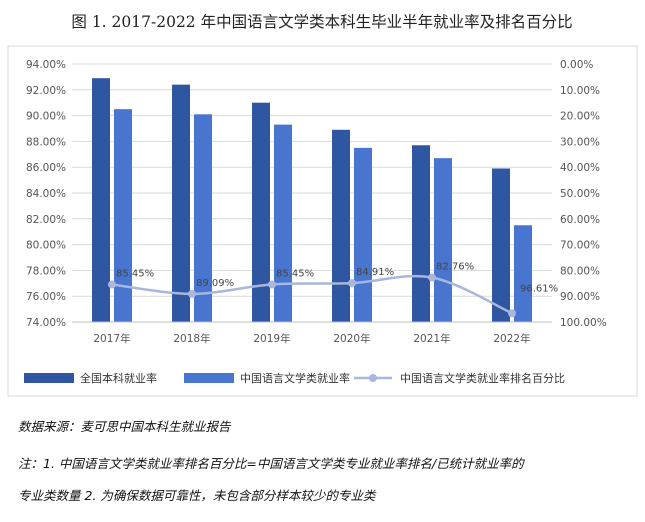 This screenshot has width=645, height=522. Describe the element at coordinates (321, 22) in the screenshot. I see `chart-title: 图 1. 2017-2022 年中国语言文学类本科生毕业半年就业率及排名百分比` at that location.